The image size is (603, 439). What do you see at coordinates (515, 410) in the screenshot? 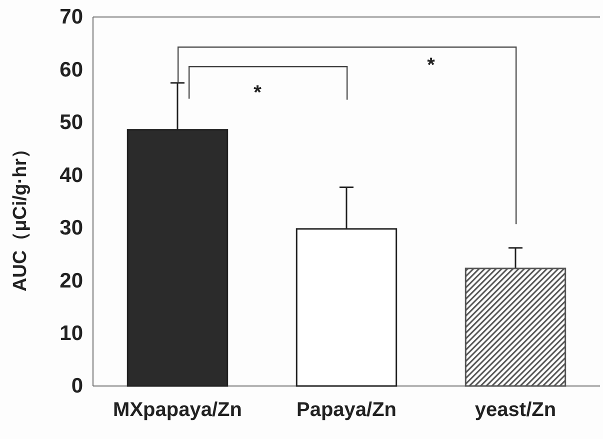
I see `x-tick-label: yeast/Zn` at bounding box center [515, 410].